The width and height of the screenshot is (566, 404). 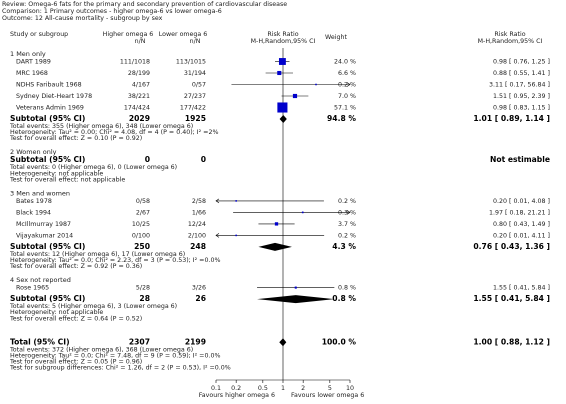 What do you see at coordinates (33, 212) in the screenshot?
I see `row-name: Black 1994` at bounding box center [33, 212].